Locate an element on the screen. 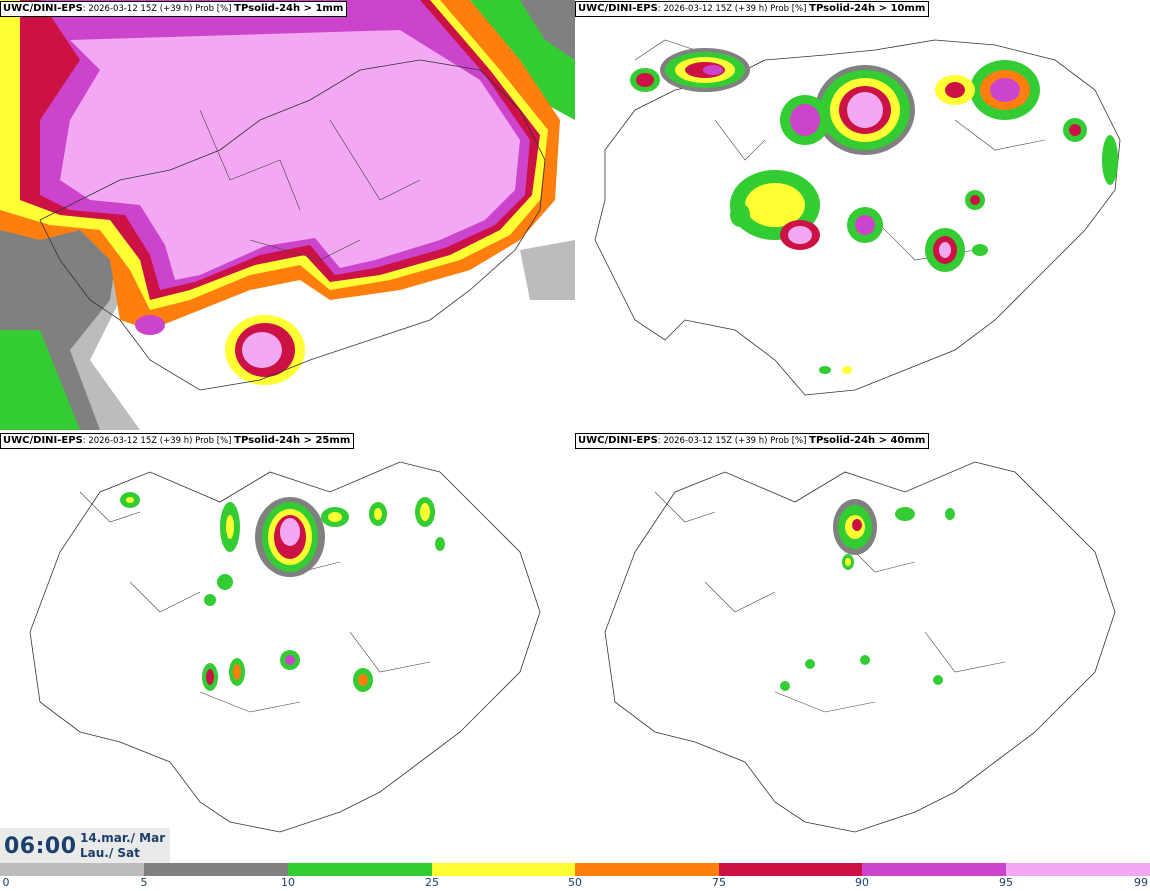 This screenshot has width=1150, height=891. valid-date-line-1: 14.mar./ Mar is located at coordinates (123, 838).